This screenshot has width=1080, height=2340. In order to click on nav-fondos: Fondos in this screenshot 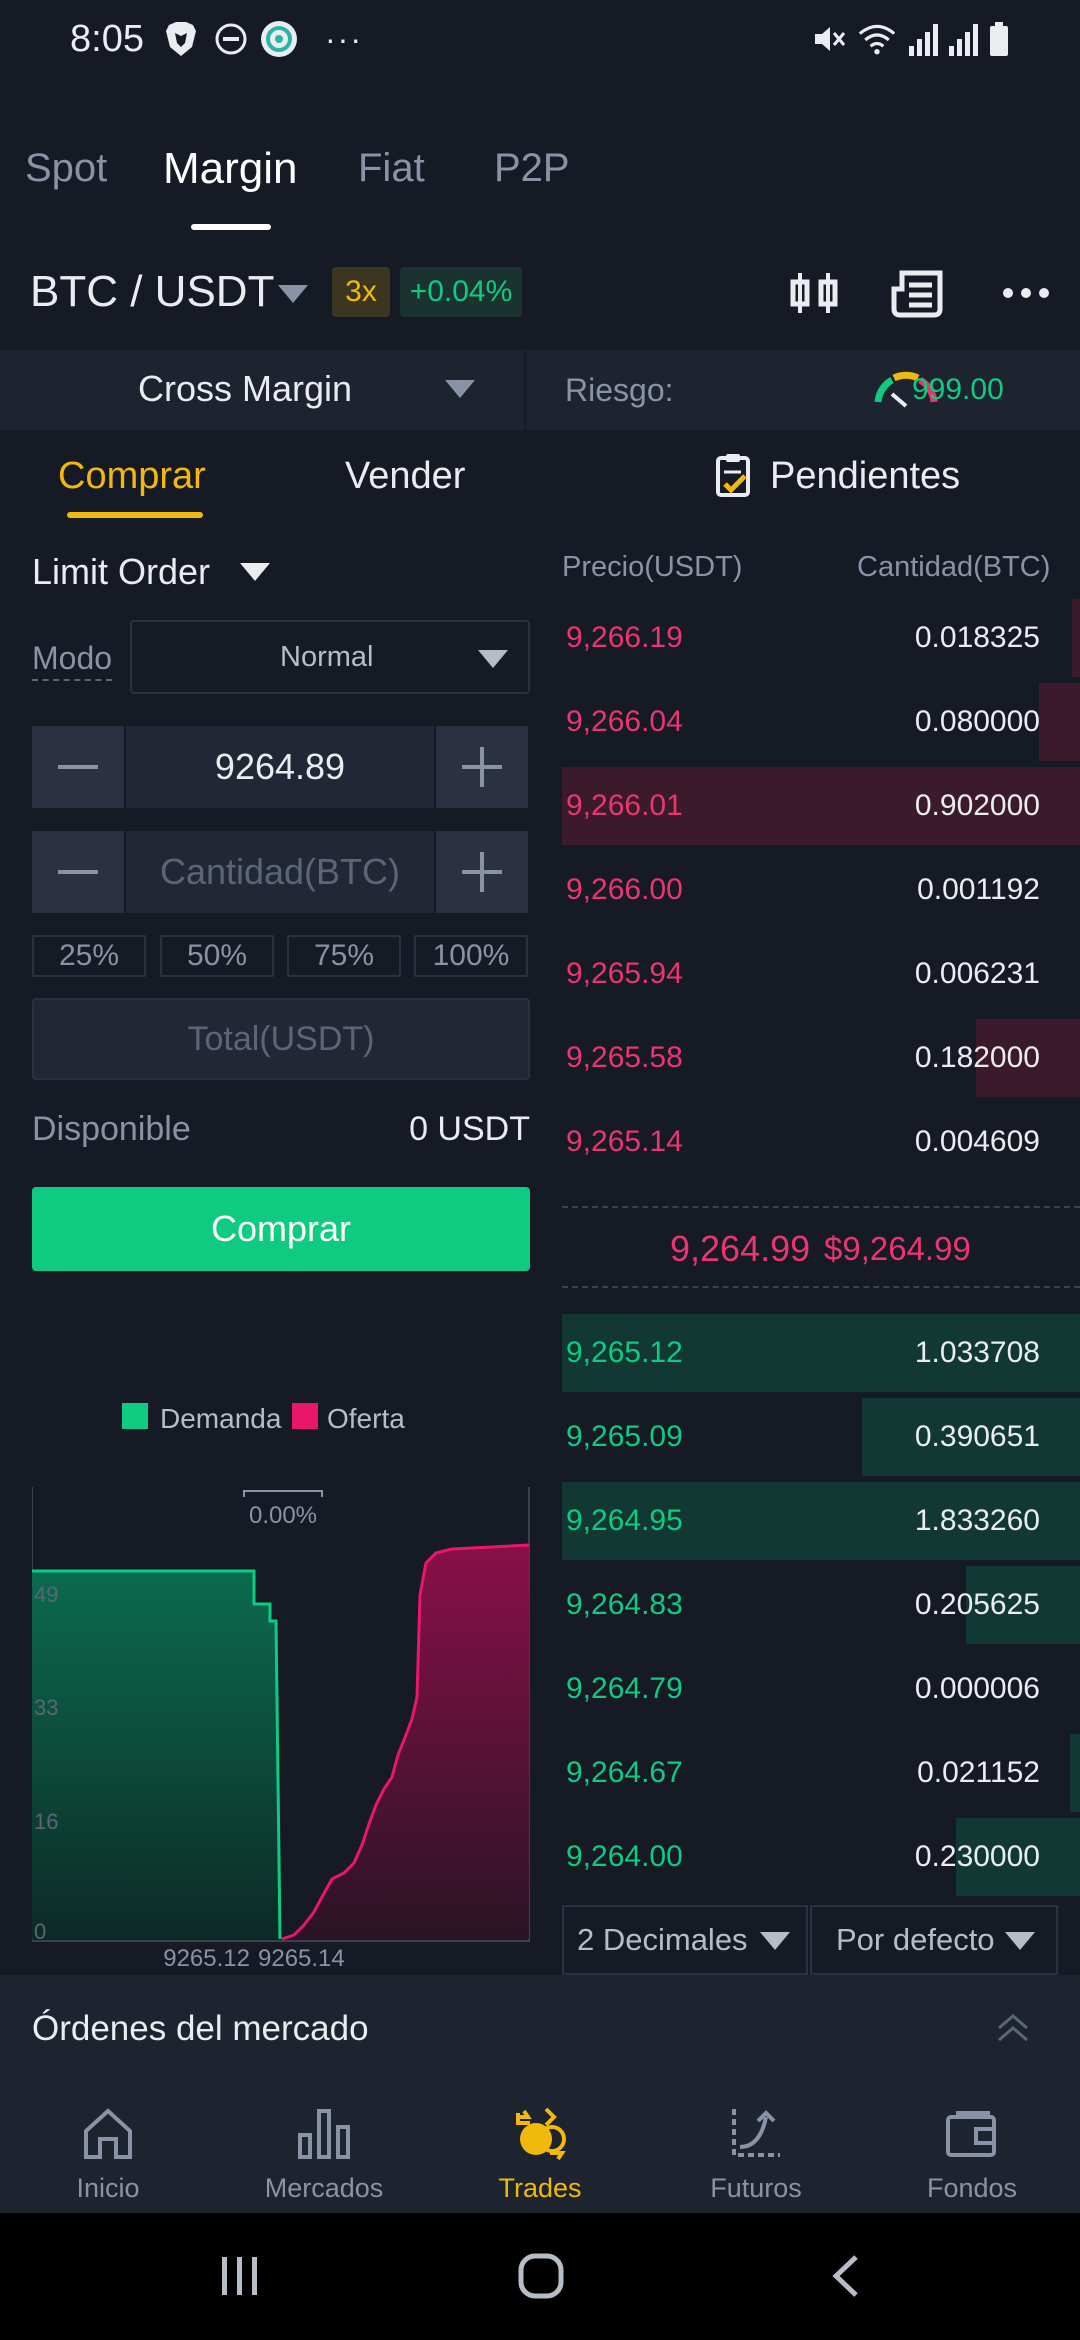, I will do `click(972, 2148)`.